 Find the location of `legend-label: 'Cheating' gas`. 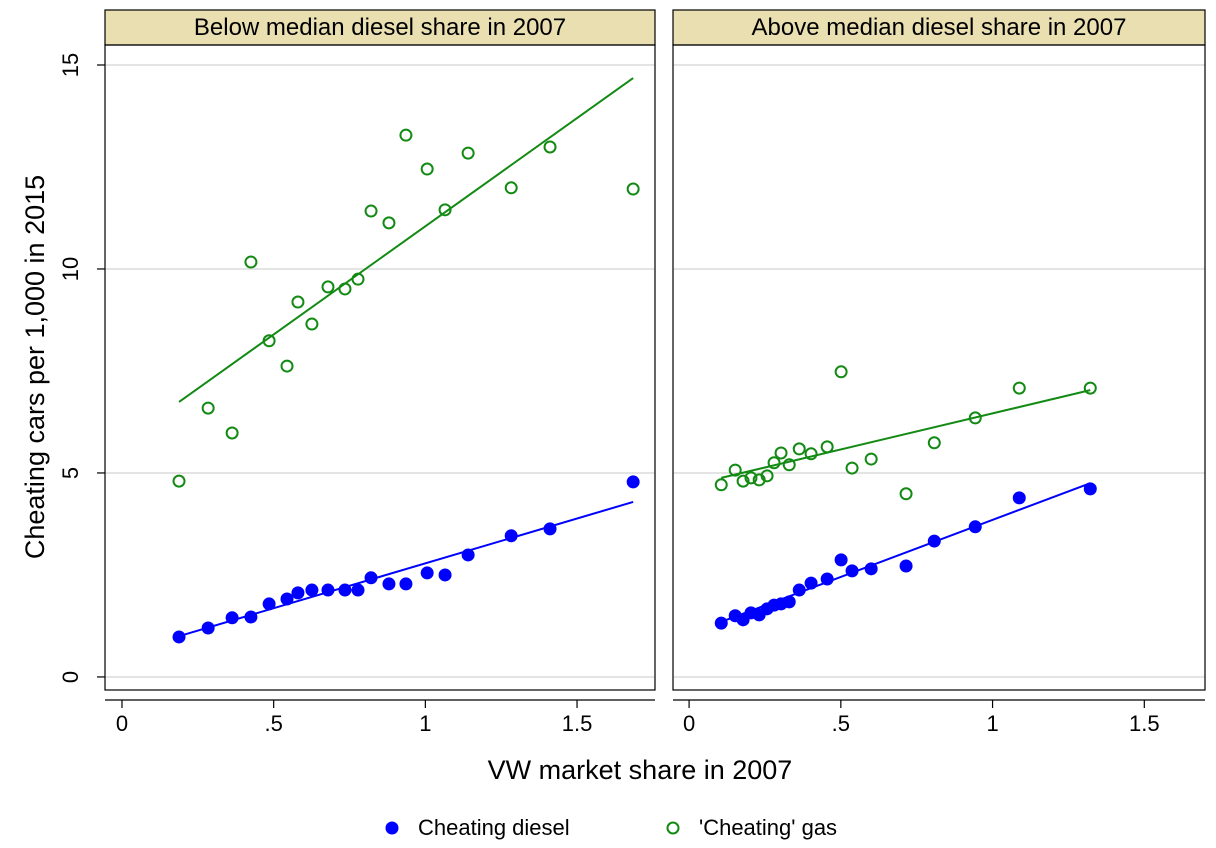

legend-label: 'Cheating' gas is located at coordinates (768, 827).